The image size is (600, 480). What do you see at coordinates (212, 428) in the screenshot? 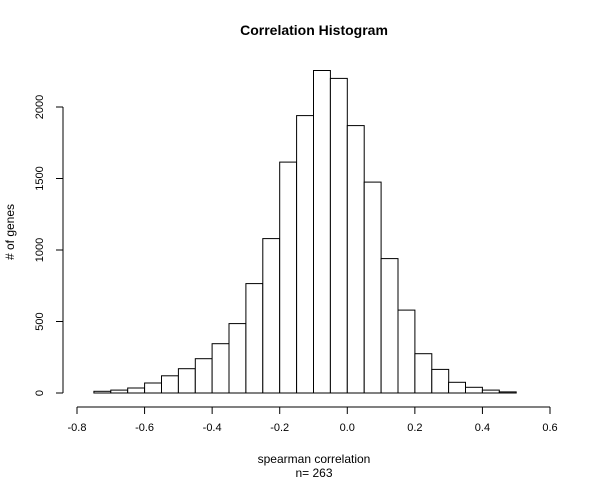
I see `x-tick-label: -0.4` at bounding box center [212, 428].